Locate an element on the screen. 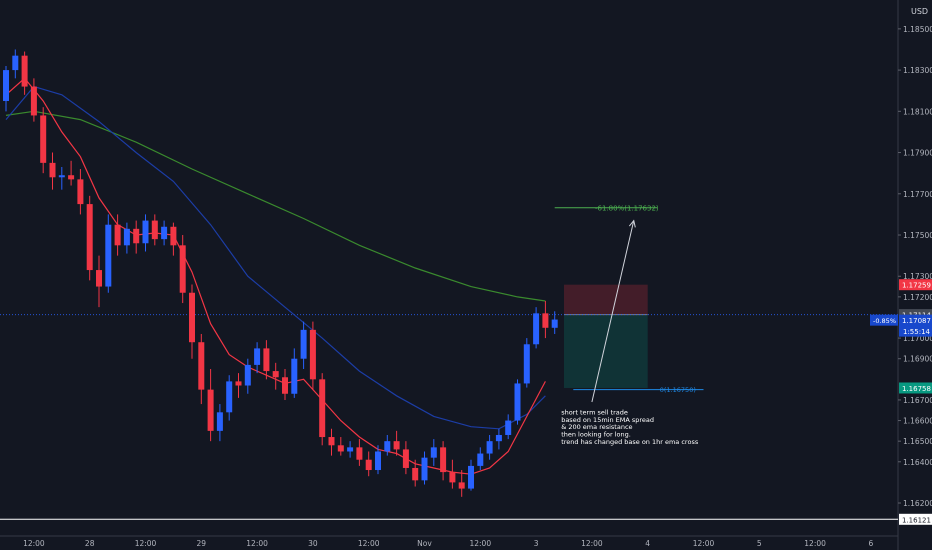 This screenshot has height=550, width=932. target-price-label: 1.16758 is located at coordinates (916, 389).